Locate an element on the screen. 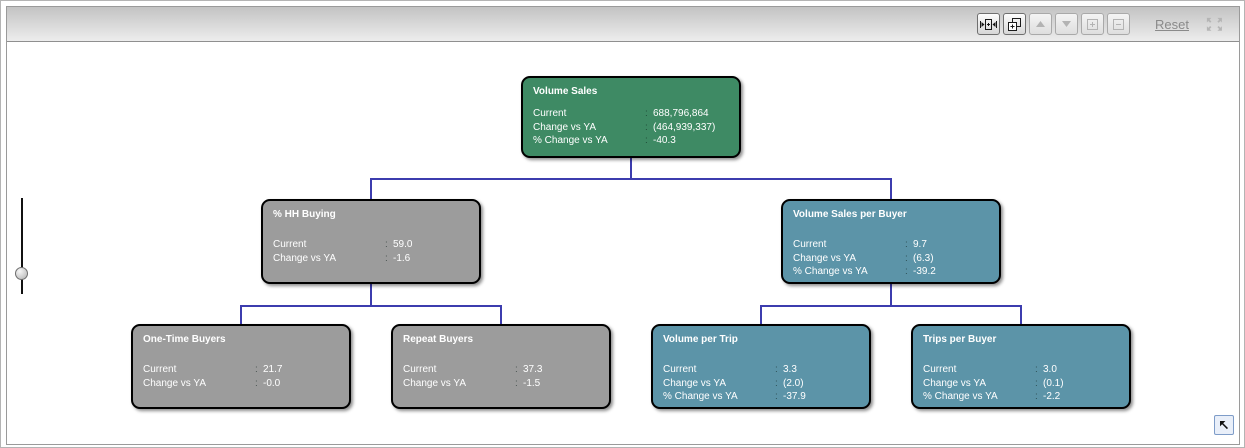 The width and height of the screenshot is (1245, 448). metric-row: Current:688,796,864 is located at coordinates (621, 113).